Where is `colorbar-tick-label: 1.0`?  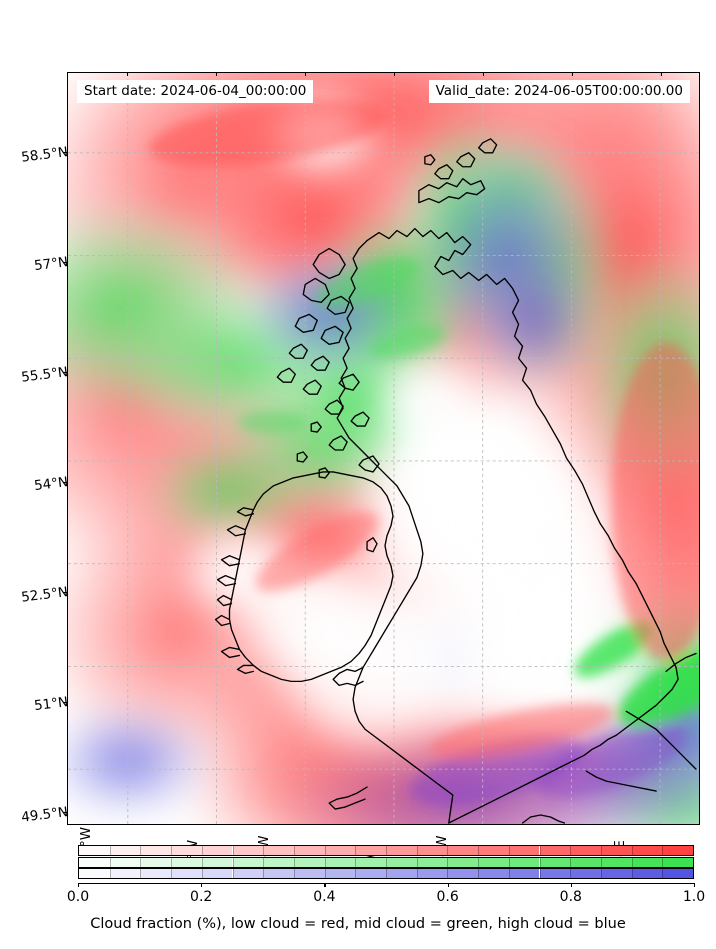
colorbar-tick-label: 1.0 is located at coordinates (694, 897).